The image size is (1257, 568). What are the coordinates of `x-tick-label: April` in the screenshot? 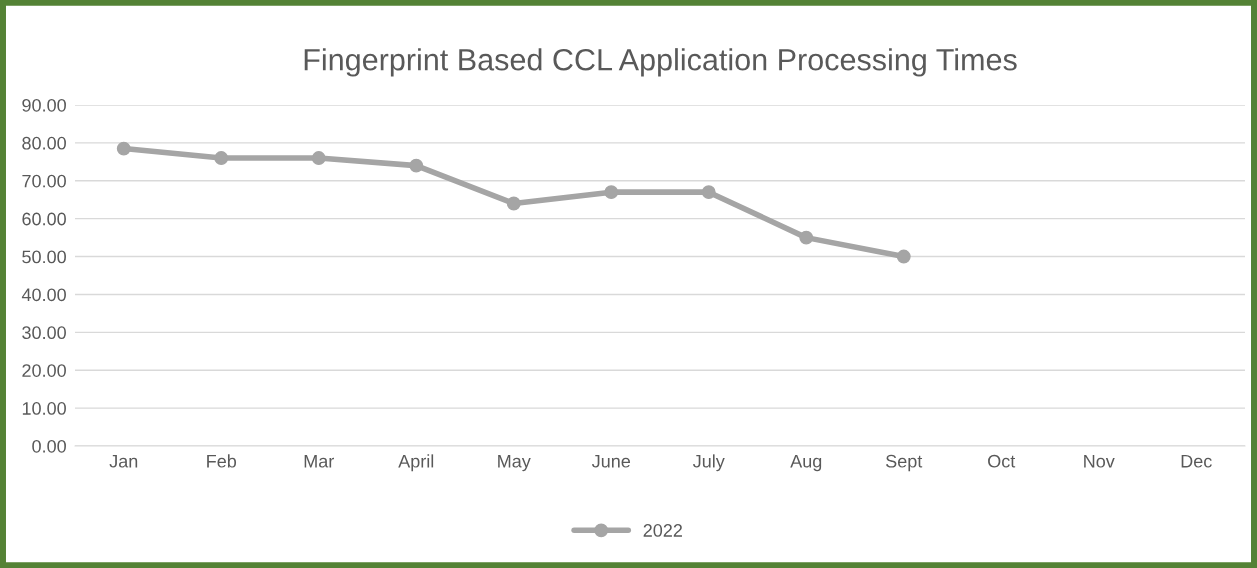 It's located at (416, 463).